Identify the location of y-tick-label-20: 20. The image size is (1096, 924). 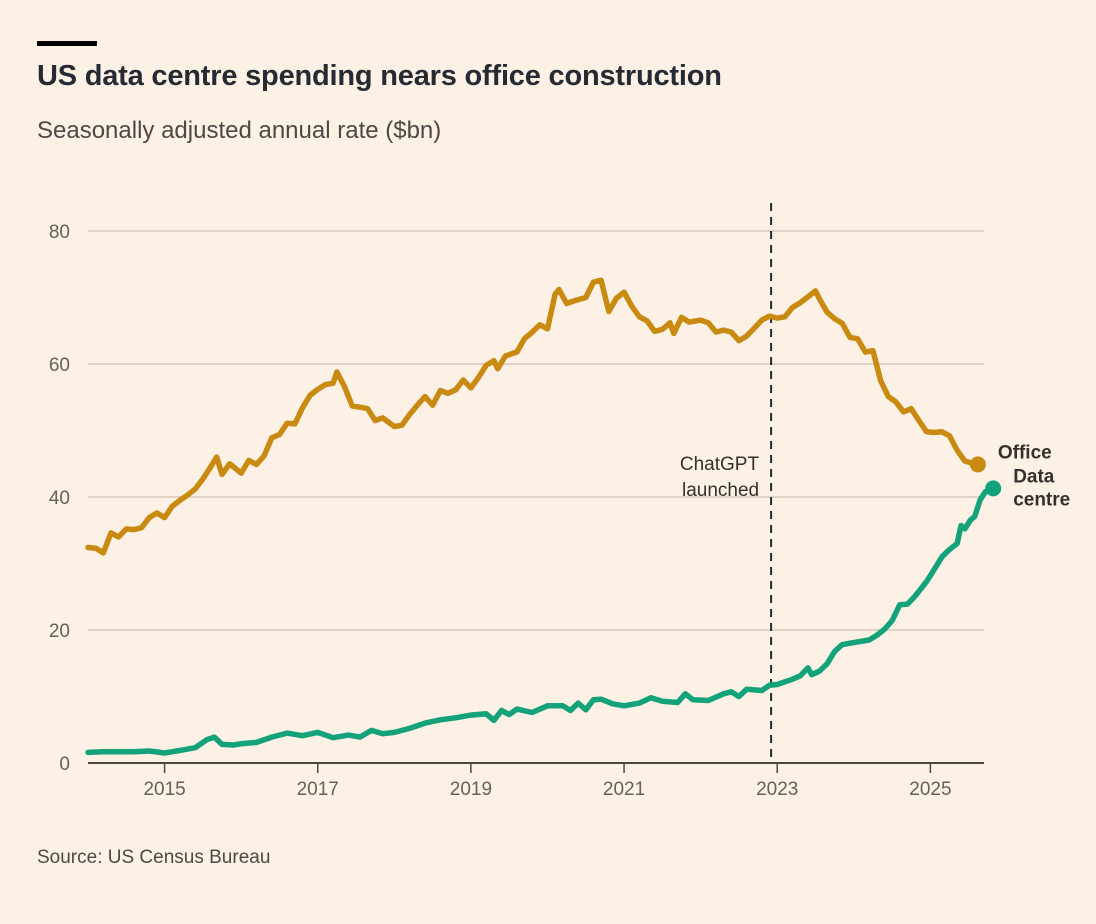
(59, 631).